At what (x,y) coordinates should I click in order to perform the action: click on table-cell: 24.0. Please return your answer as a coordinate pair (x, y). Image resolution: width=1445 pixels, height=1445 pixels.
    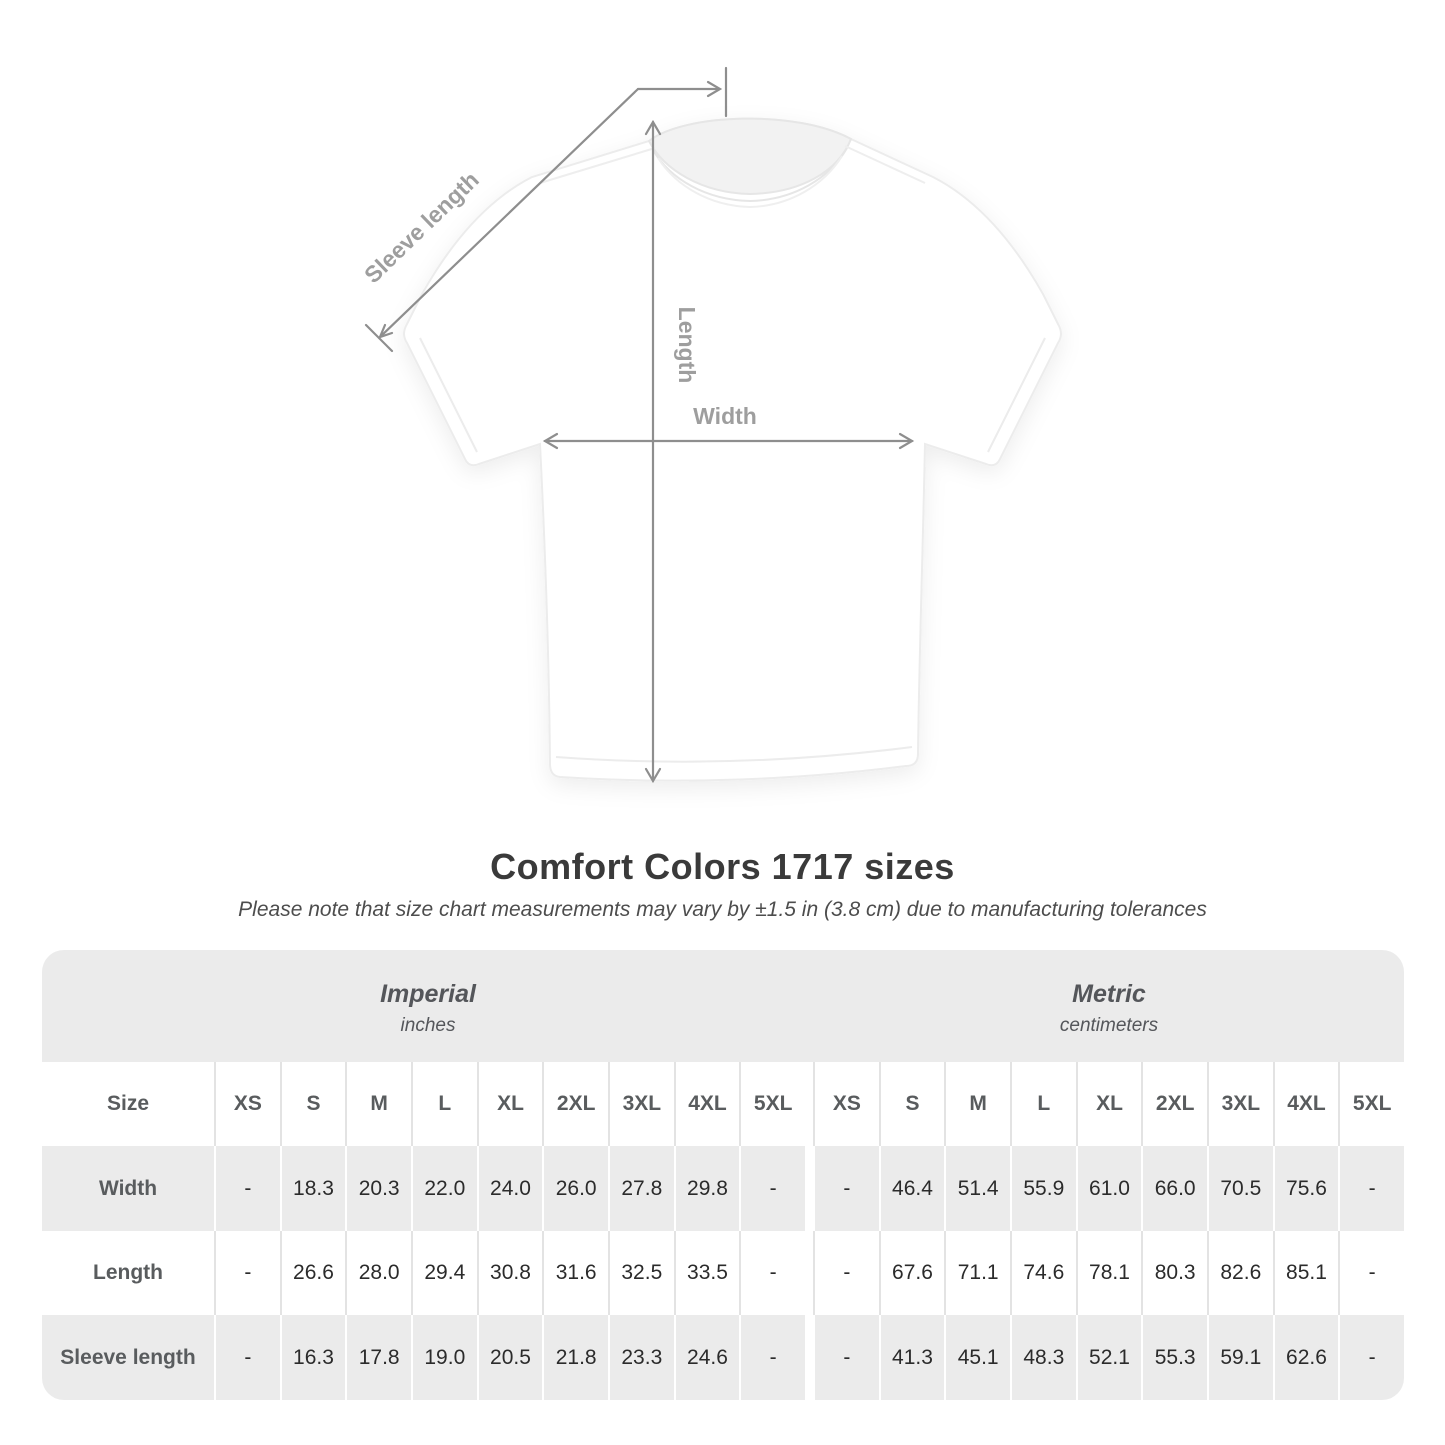
    Looking at the image, I should click on (509, 1188).